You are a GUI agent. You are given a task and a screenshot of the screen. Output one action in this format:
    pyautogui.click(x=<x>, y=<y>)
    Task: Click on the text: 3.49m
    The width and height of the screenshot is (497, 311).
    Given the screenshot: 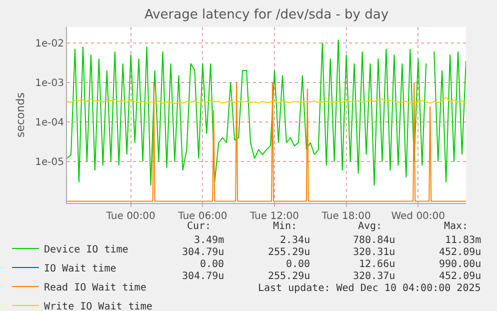 What is the action you would take?
    pyautogui.click(x=209, y=240)
    